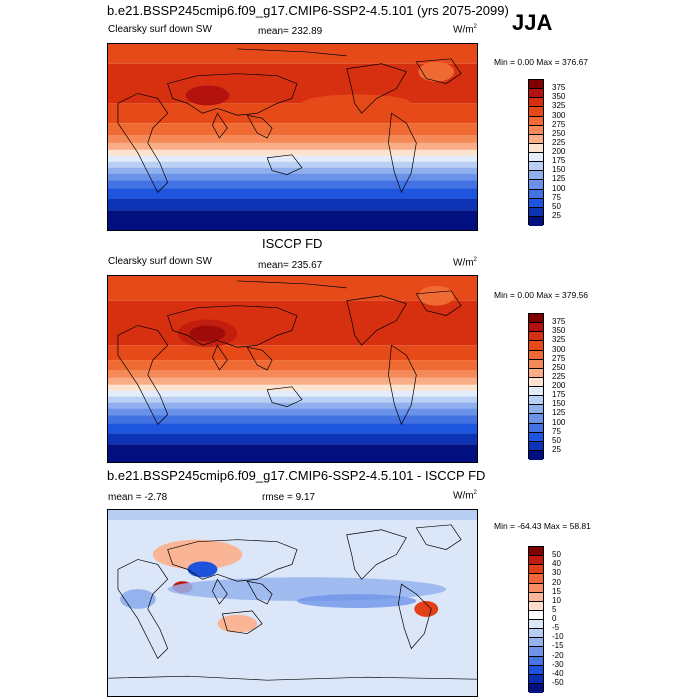 The width and height of the screenshot is (700, 700). What do you see at coordinates (289, 497) in the screenshot?
I see `panel3-rmse-label: rmse = 9.17` at bounding box center [289, 497].